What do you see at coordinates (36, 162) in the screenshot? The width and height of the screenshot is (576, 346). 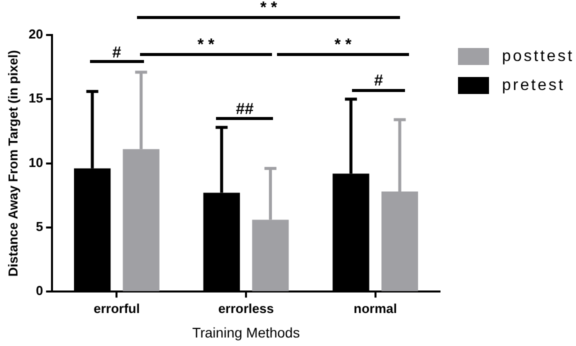 I see `y-tick-label: 10` at bounding box center [36, 162].